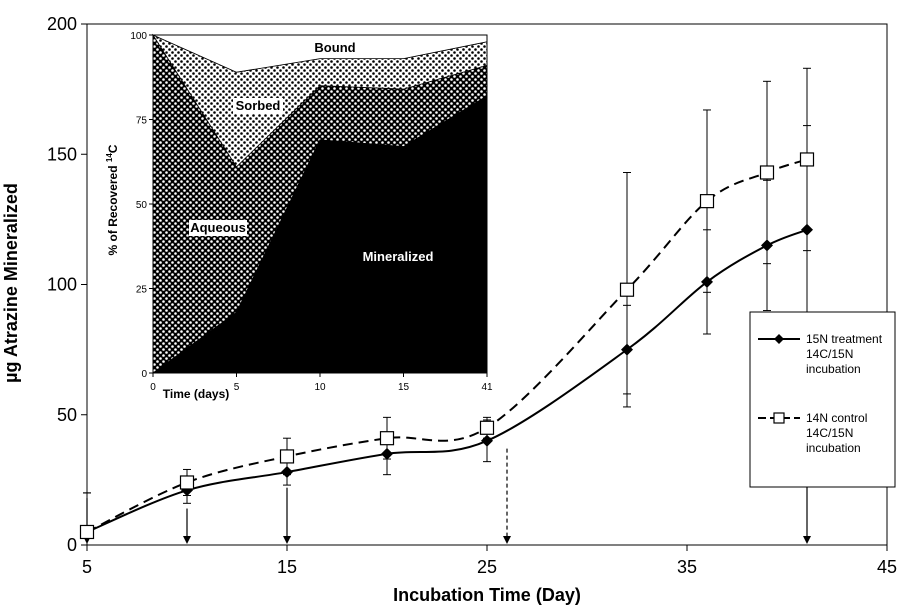  What do you see at coordinates (62, 285) in the screenshot?
I see `y-tick-label: 100` at bounding box center [62, 285].